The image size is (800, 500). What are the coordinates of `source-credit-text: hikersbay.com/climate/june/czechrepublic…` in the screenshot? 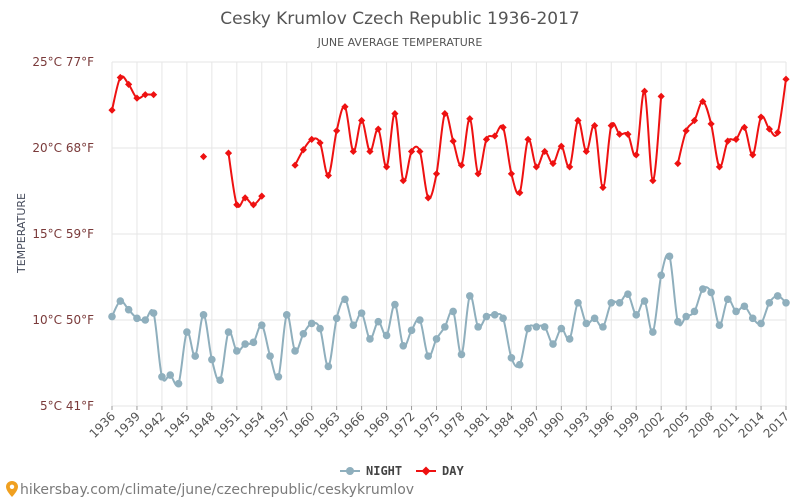 It's located at (217, 490).